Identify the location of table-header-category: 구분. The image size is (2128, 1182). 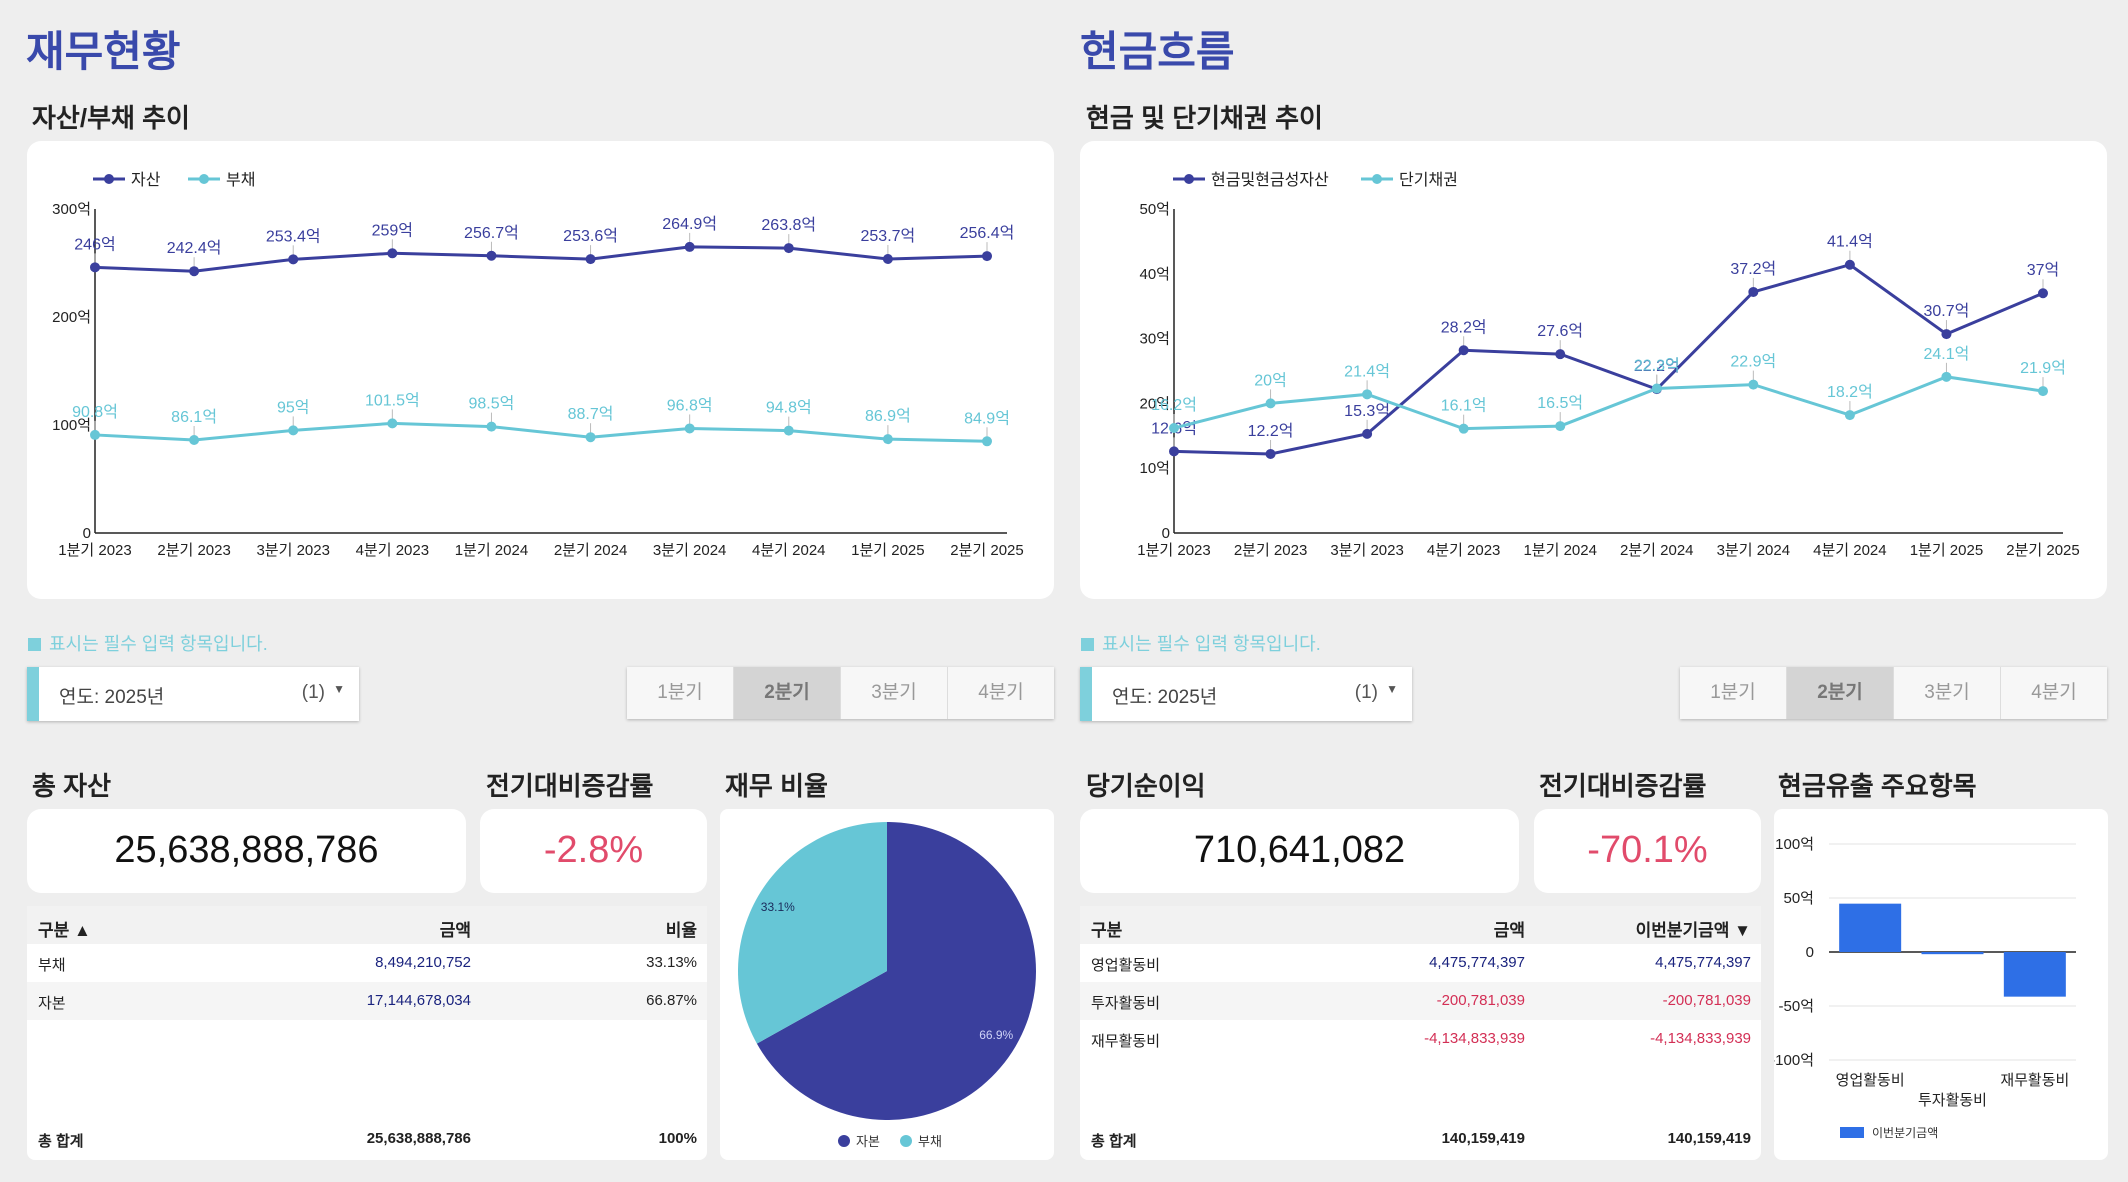
(1107, 930).